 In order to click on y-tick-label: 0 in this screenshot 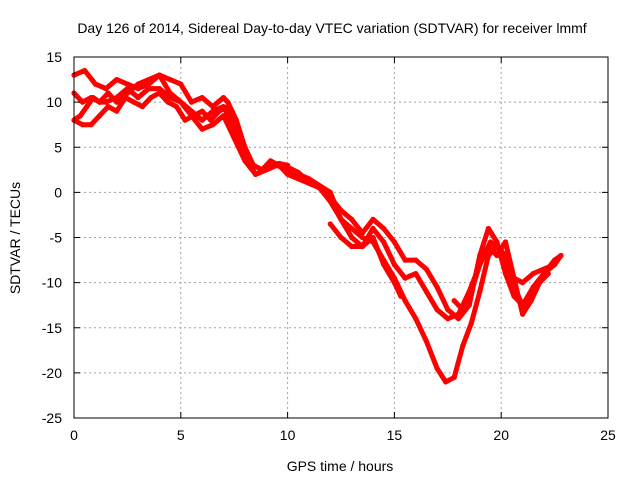, I will do `click(58, 192)`.